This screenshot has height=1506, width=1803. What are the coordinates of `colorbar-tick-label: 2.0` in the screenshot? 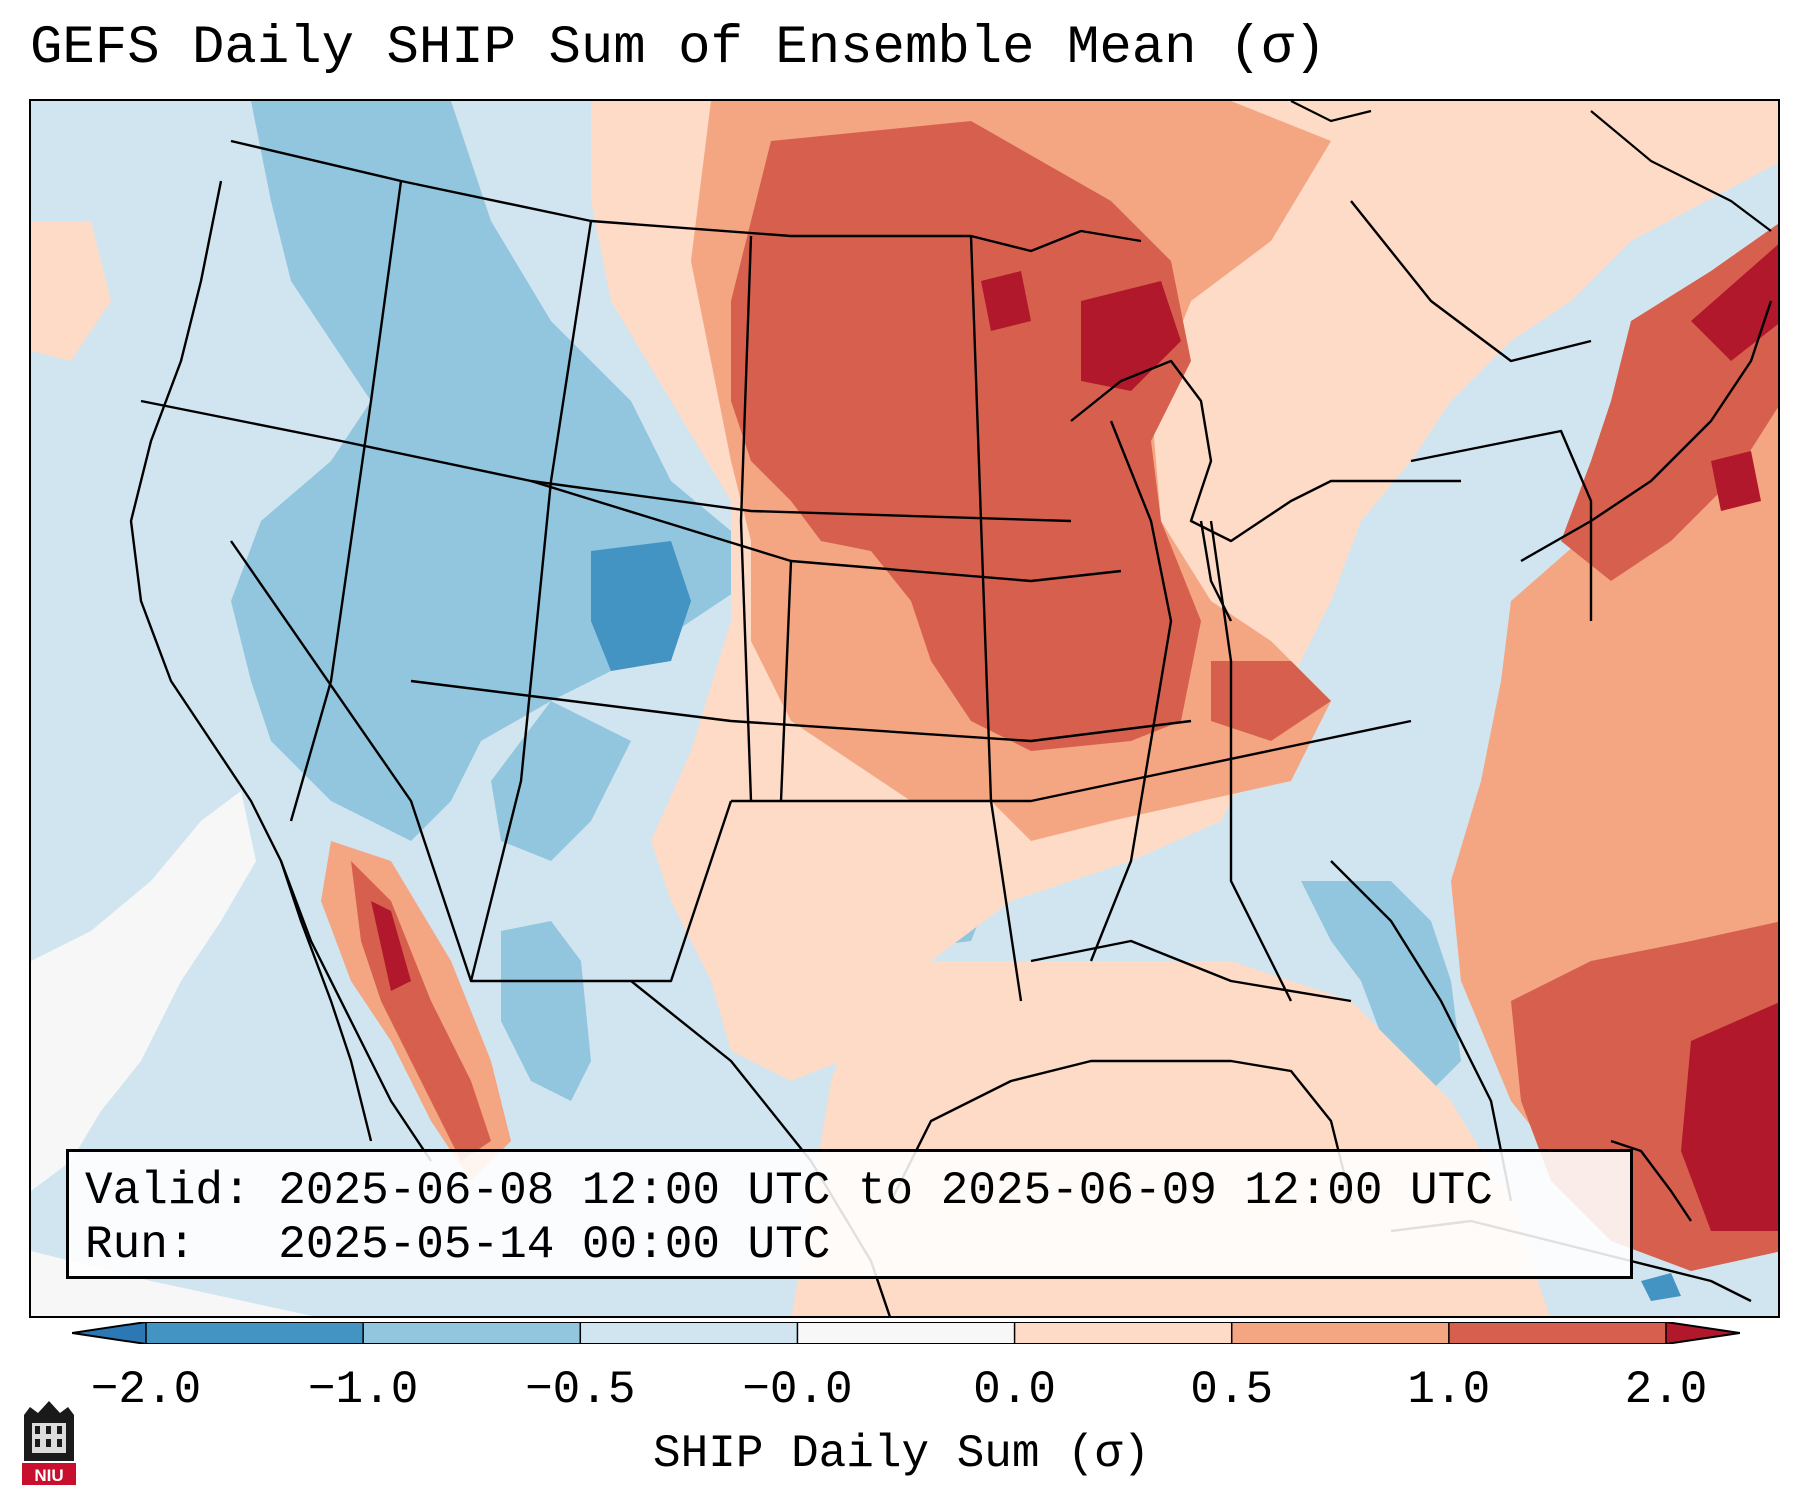 It's located at (1666, 1390).